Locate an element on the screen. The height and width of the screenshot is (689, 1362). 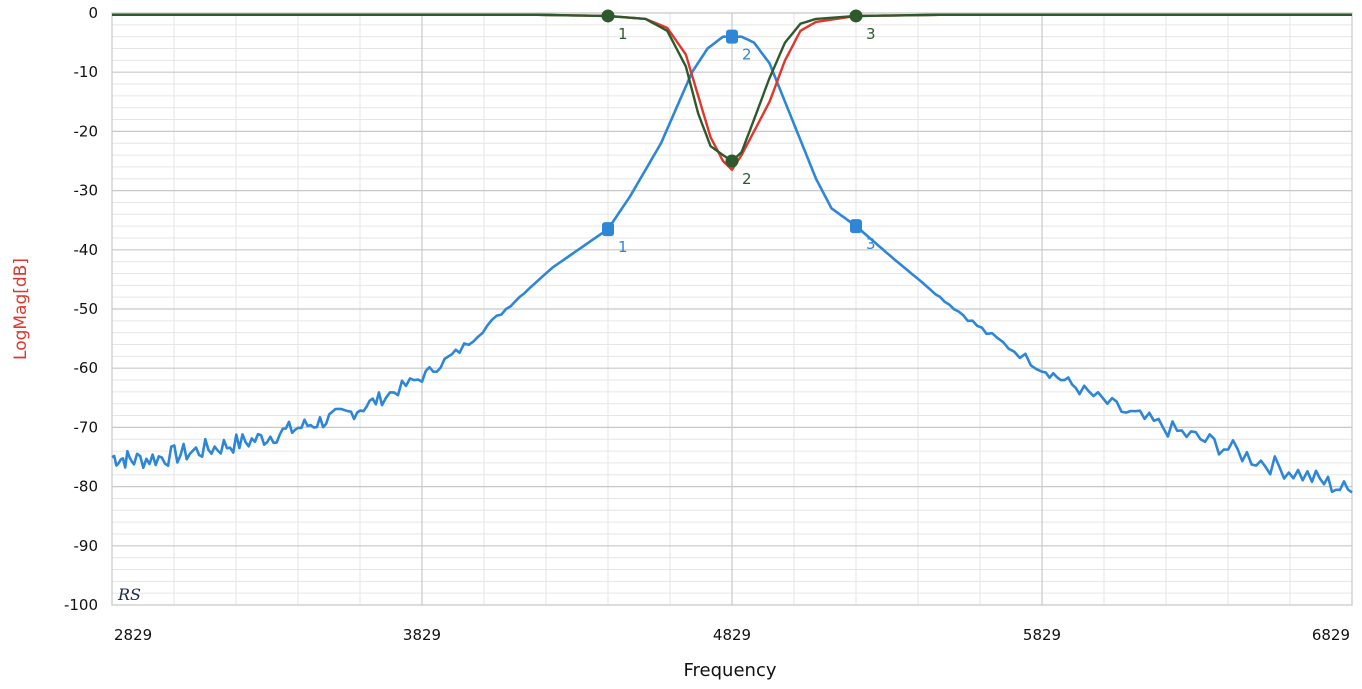
x-tick-label: 2829 is located at coordinates (133, 635).